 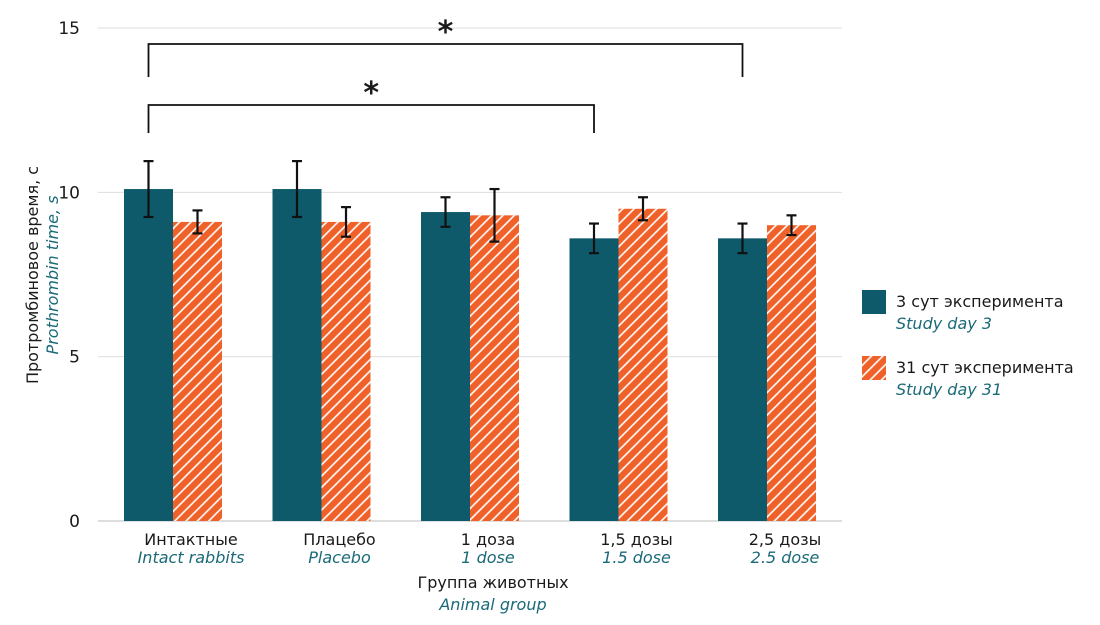 What do you see at coordinates (69, 29) in the screenshot?
I see `y-tick-label: 15` at bounding box center [69, 29].